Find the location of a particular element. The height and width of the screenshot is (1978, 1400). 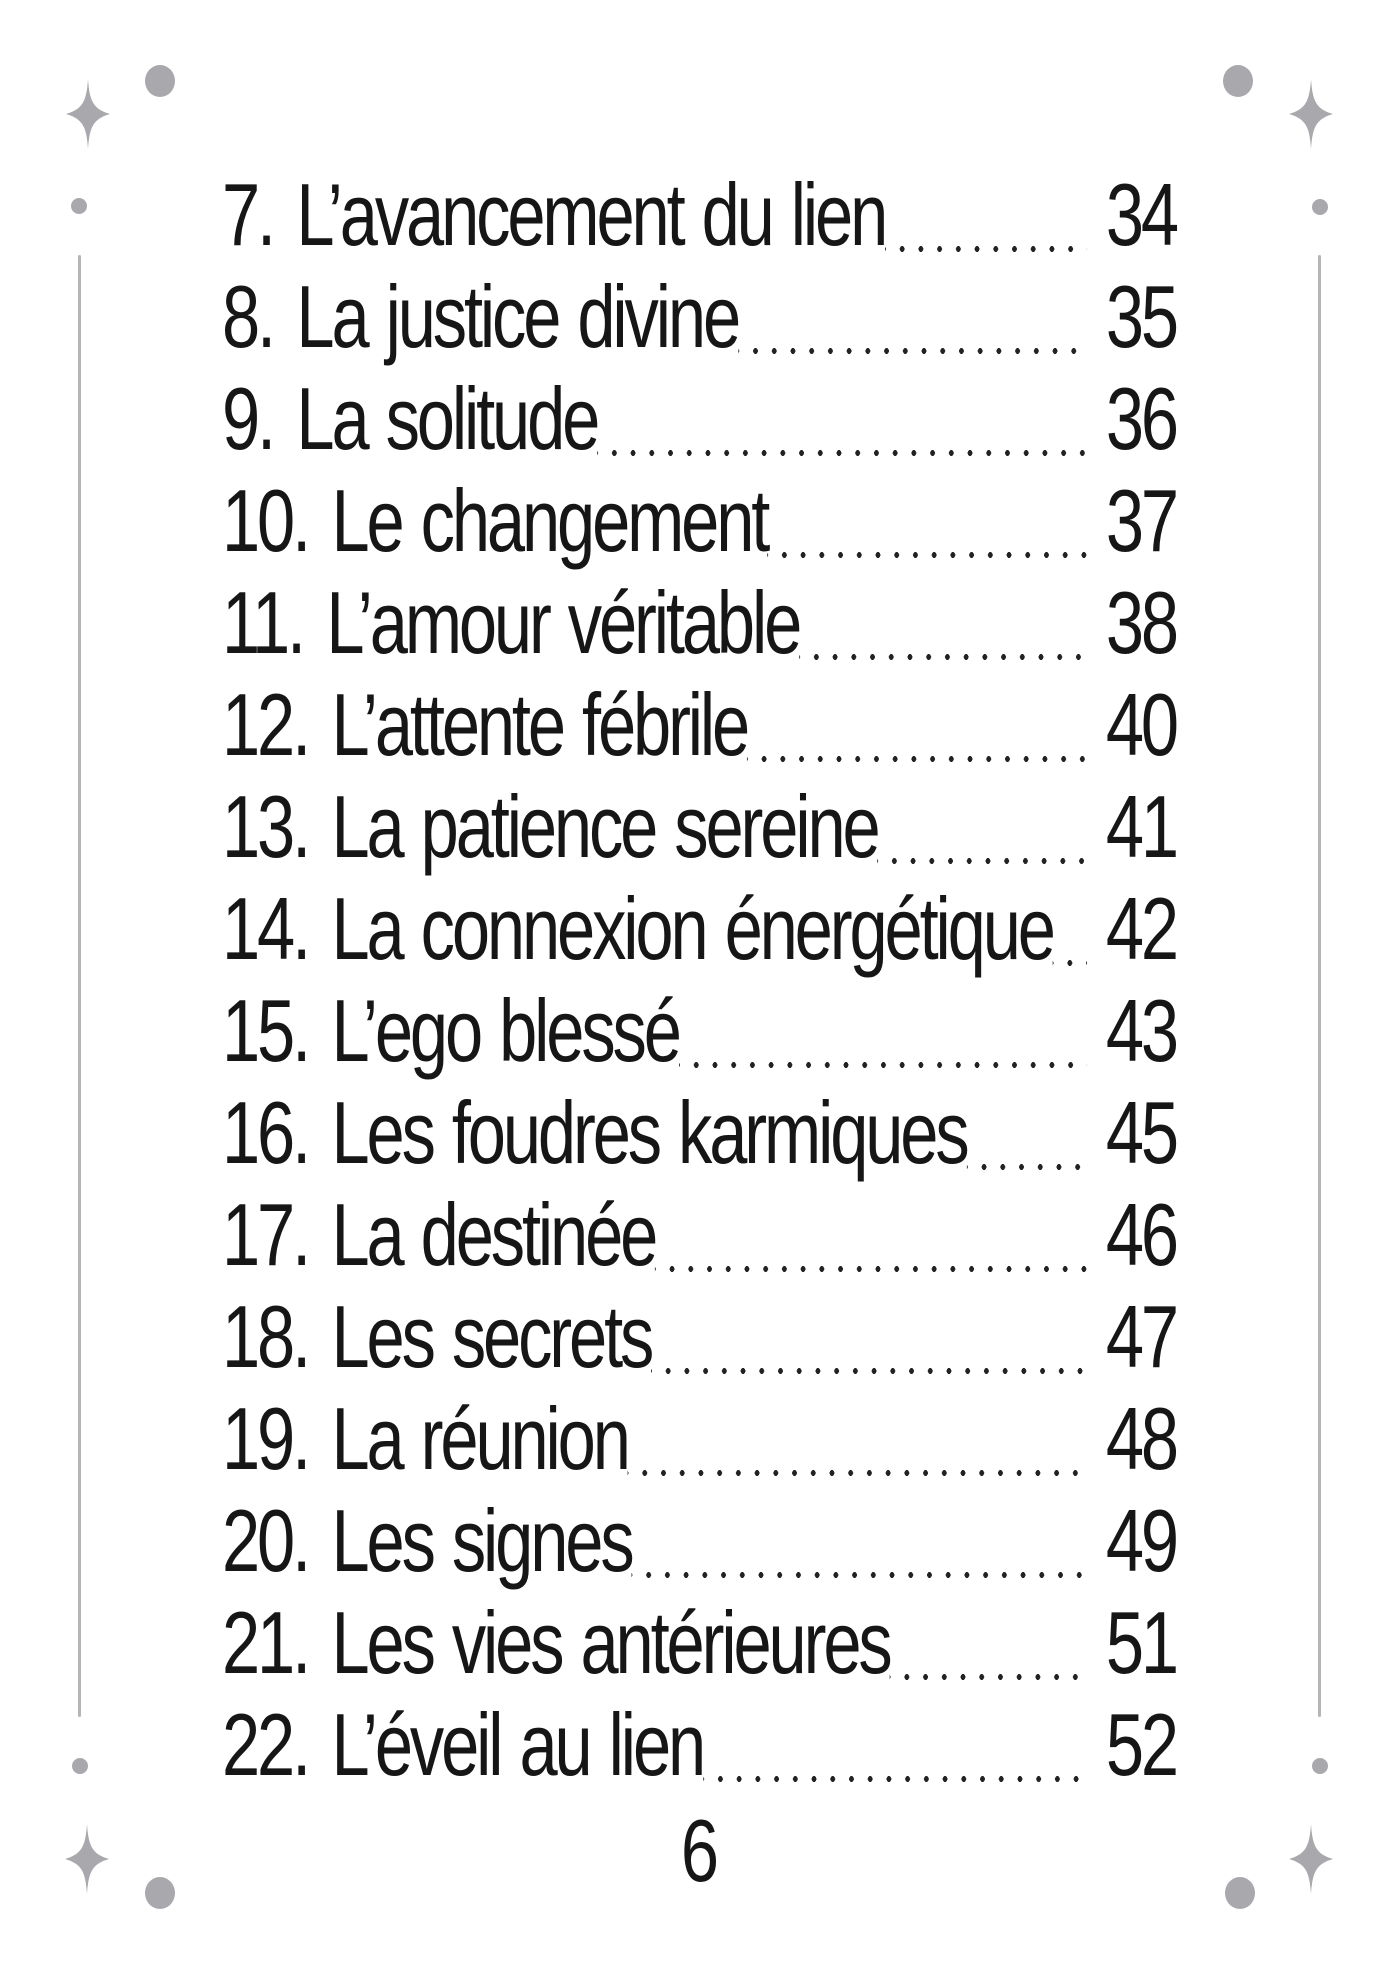

toc-entry: 21. Les vies antérieures 51 is located at coordinates (700, 1643).